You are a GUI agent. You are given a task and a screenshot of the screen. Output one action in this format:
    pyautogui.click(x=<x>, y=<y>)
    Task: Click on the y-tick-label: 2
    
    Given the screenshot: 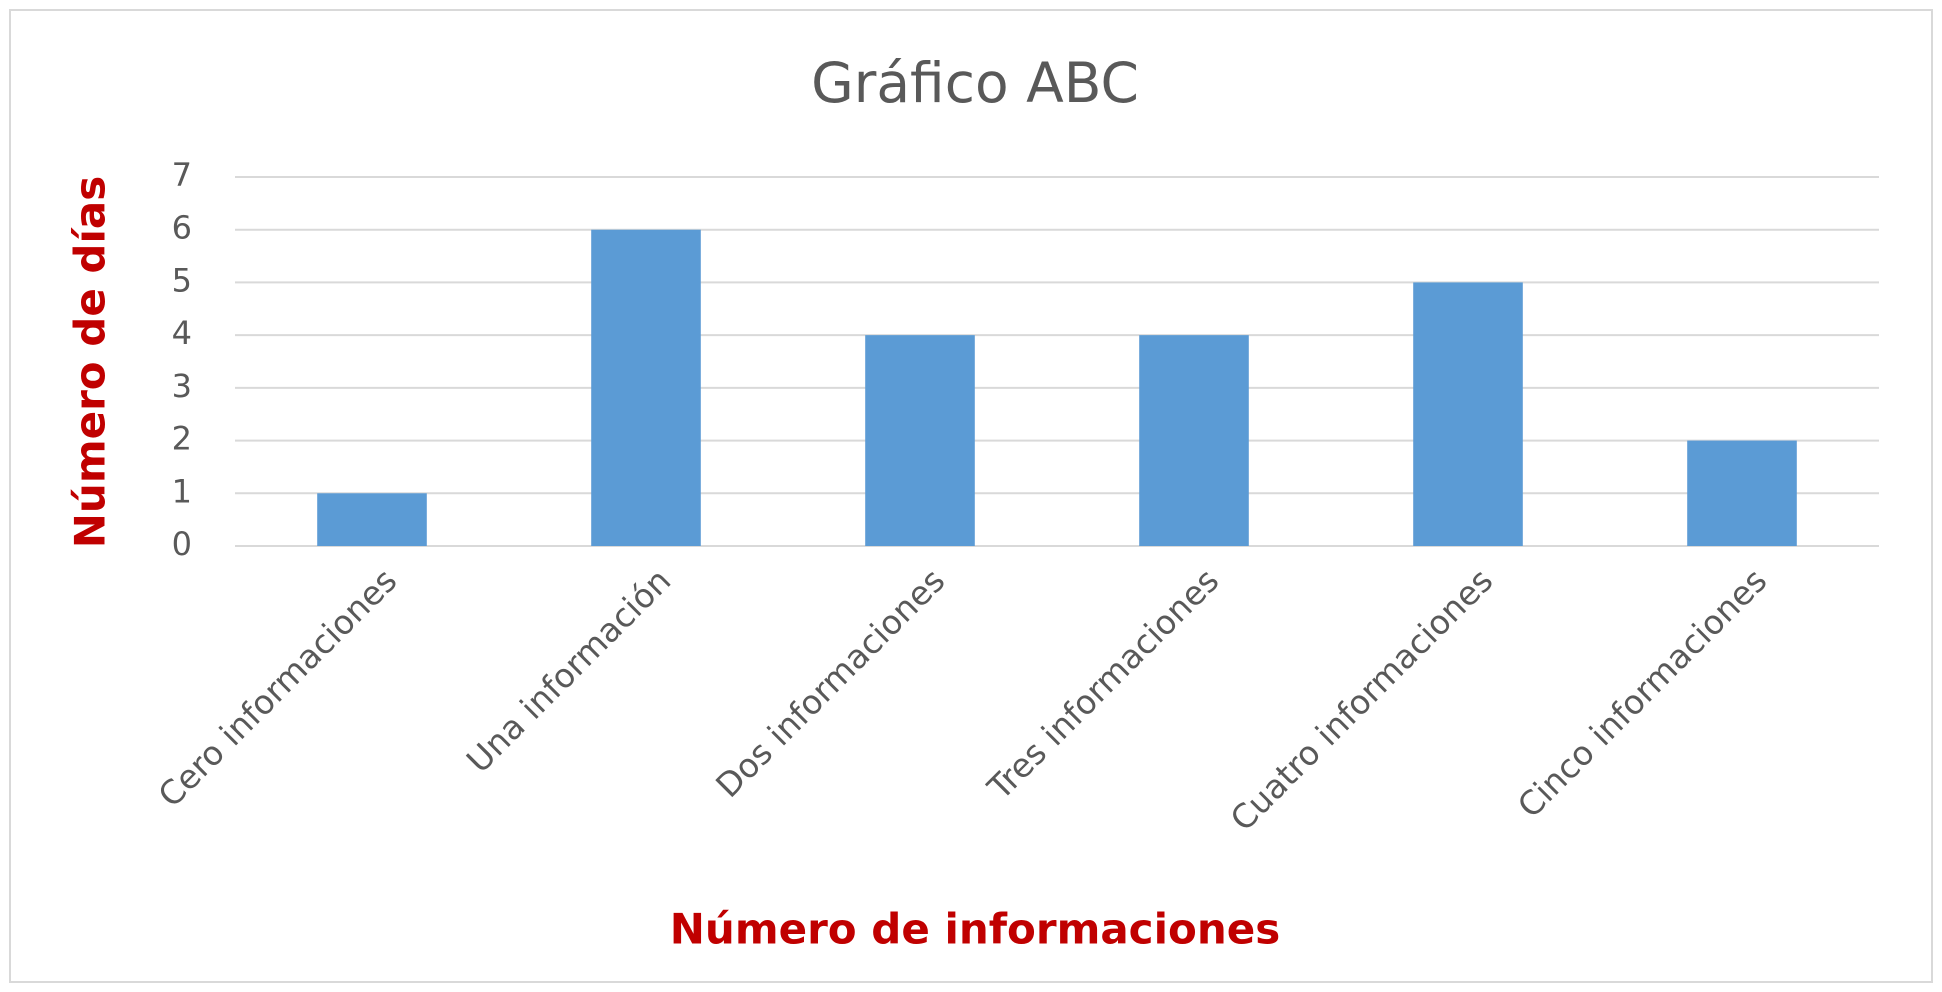 What is the action you would take?
    pyautogui.click(x=182, y=439)
    